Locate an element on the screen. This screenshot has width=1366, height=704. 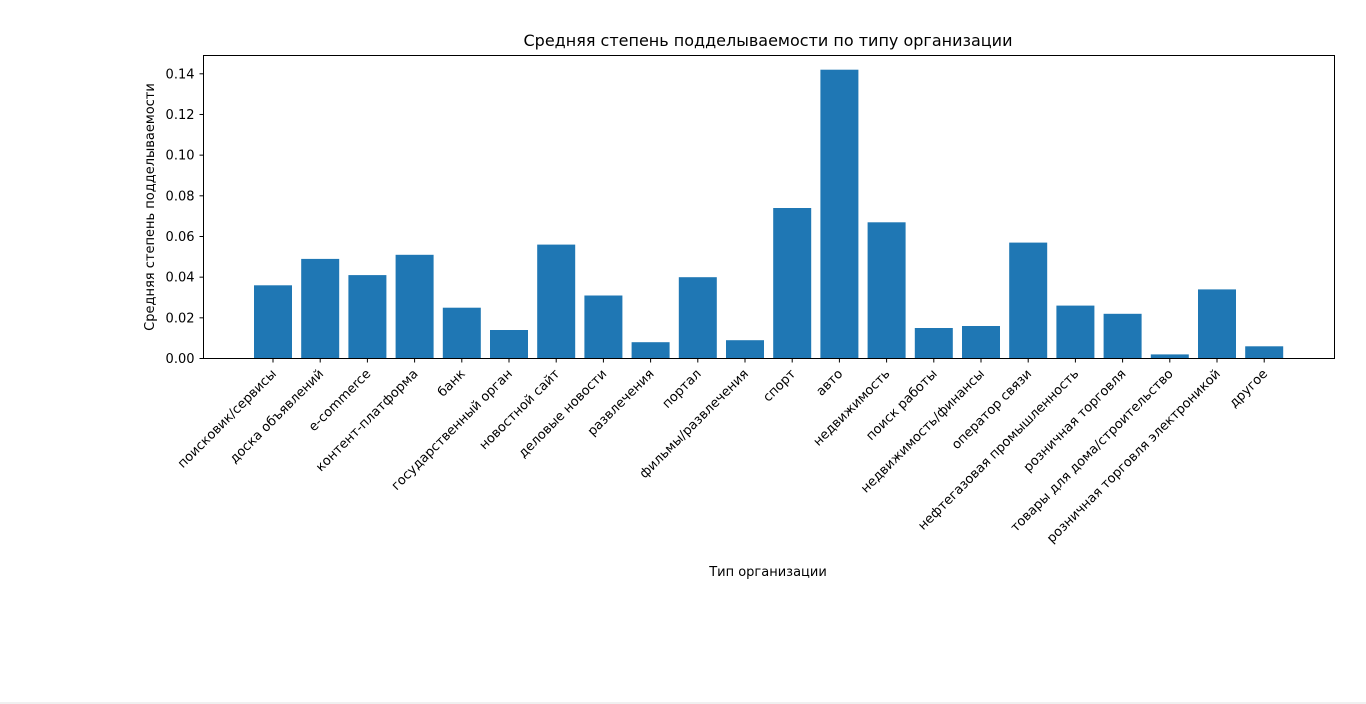
x-tick-label: деловые новости is located at coordinates (563, 414).